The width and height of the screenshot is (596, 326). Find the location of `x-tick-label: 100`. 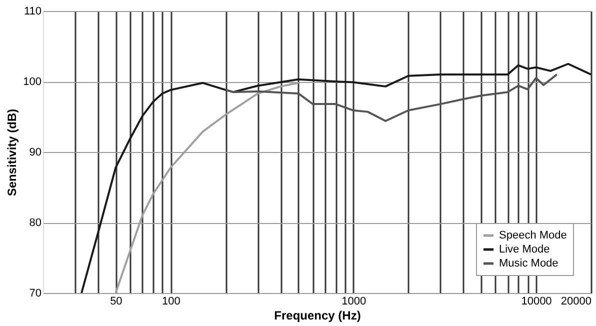

x-tick-label: 100 is located at coordinates (171, 302).